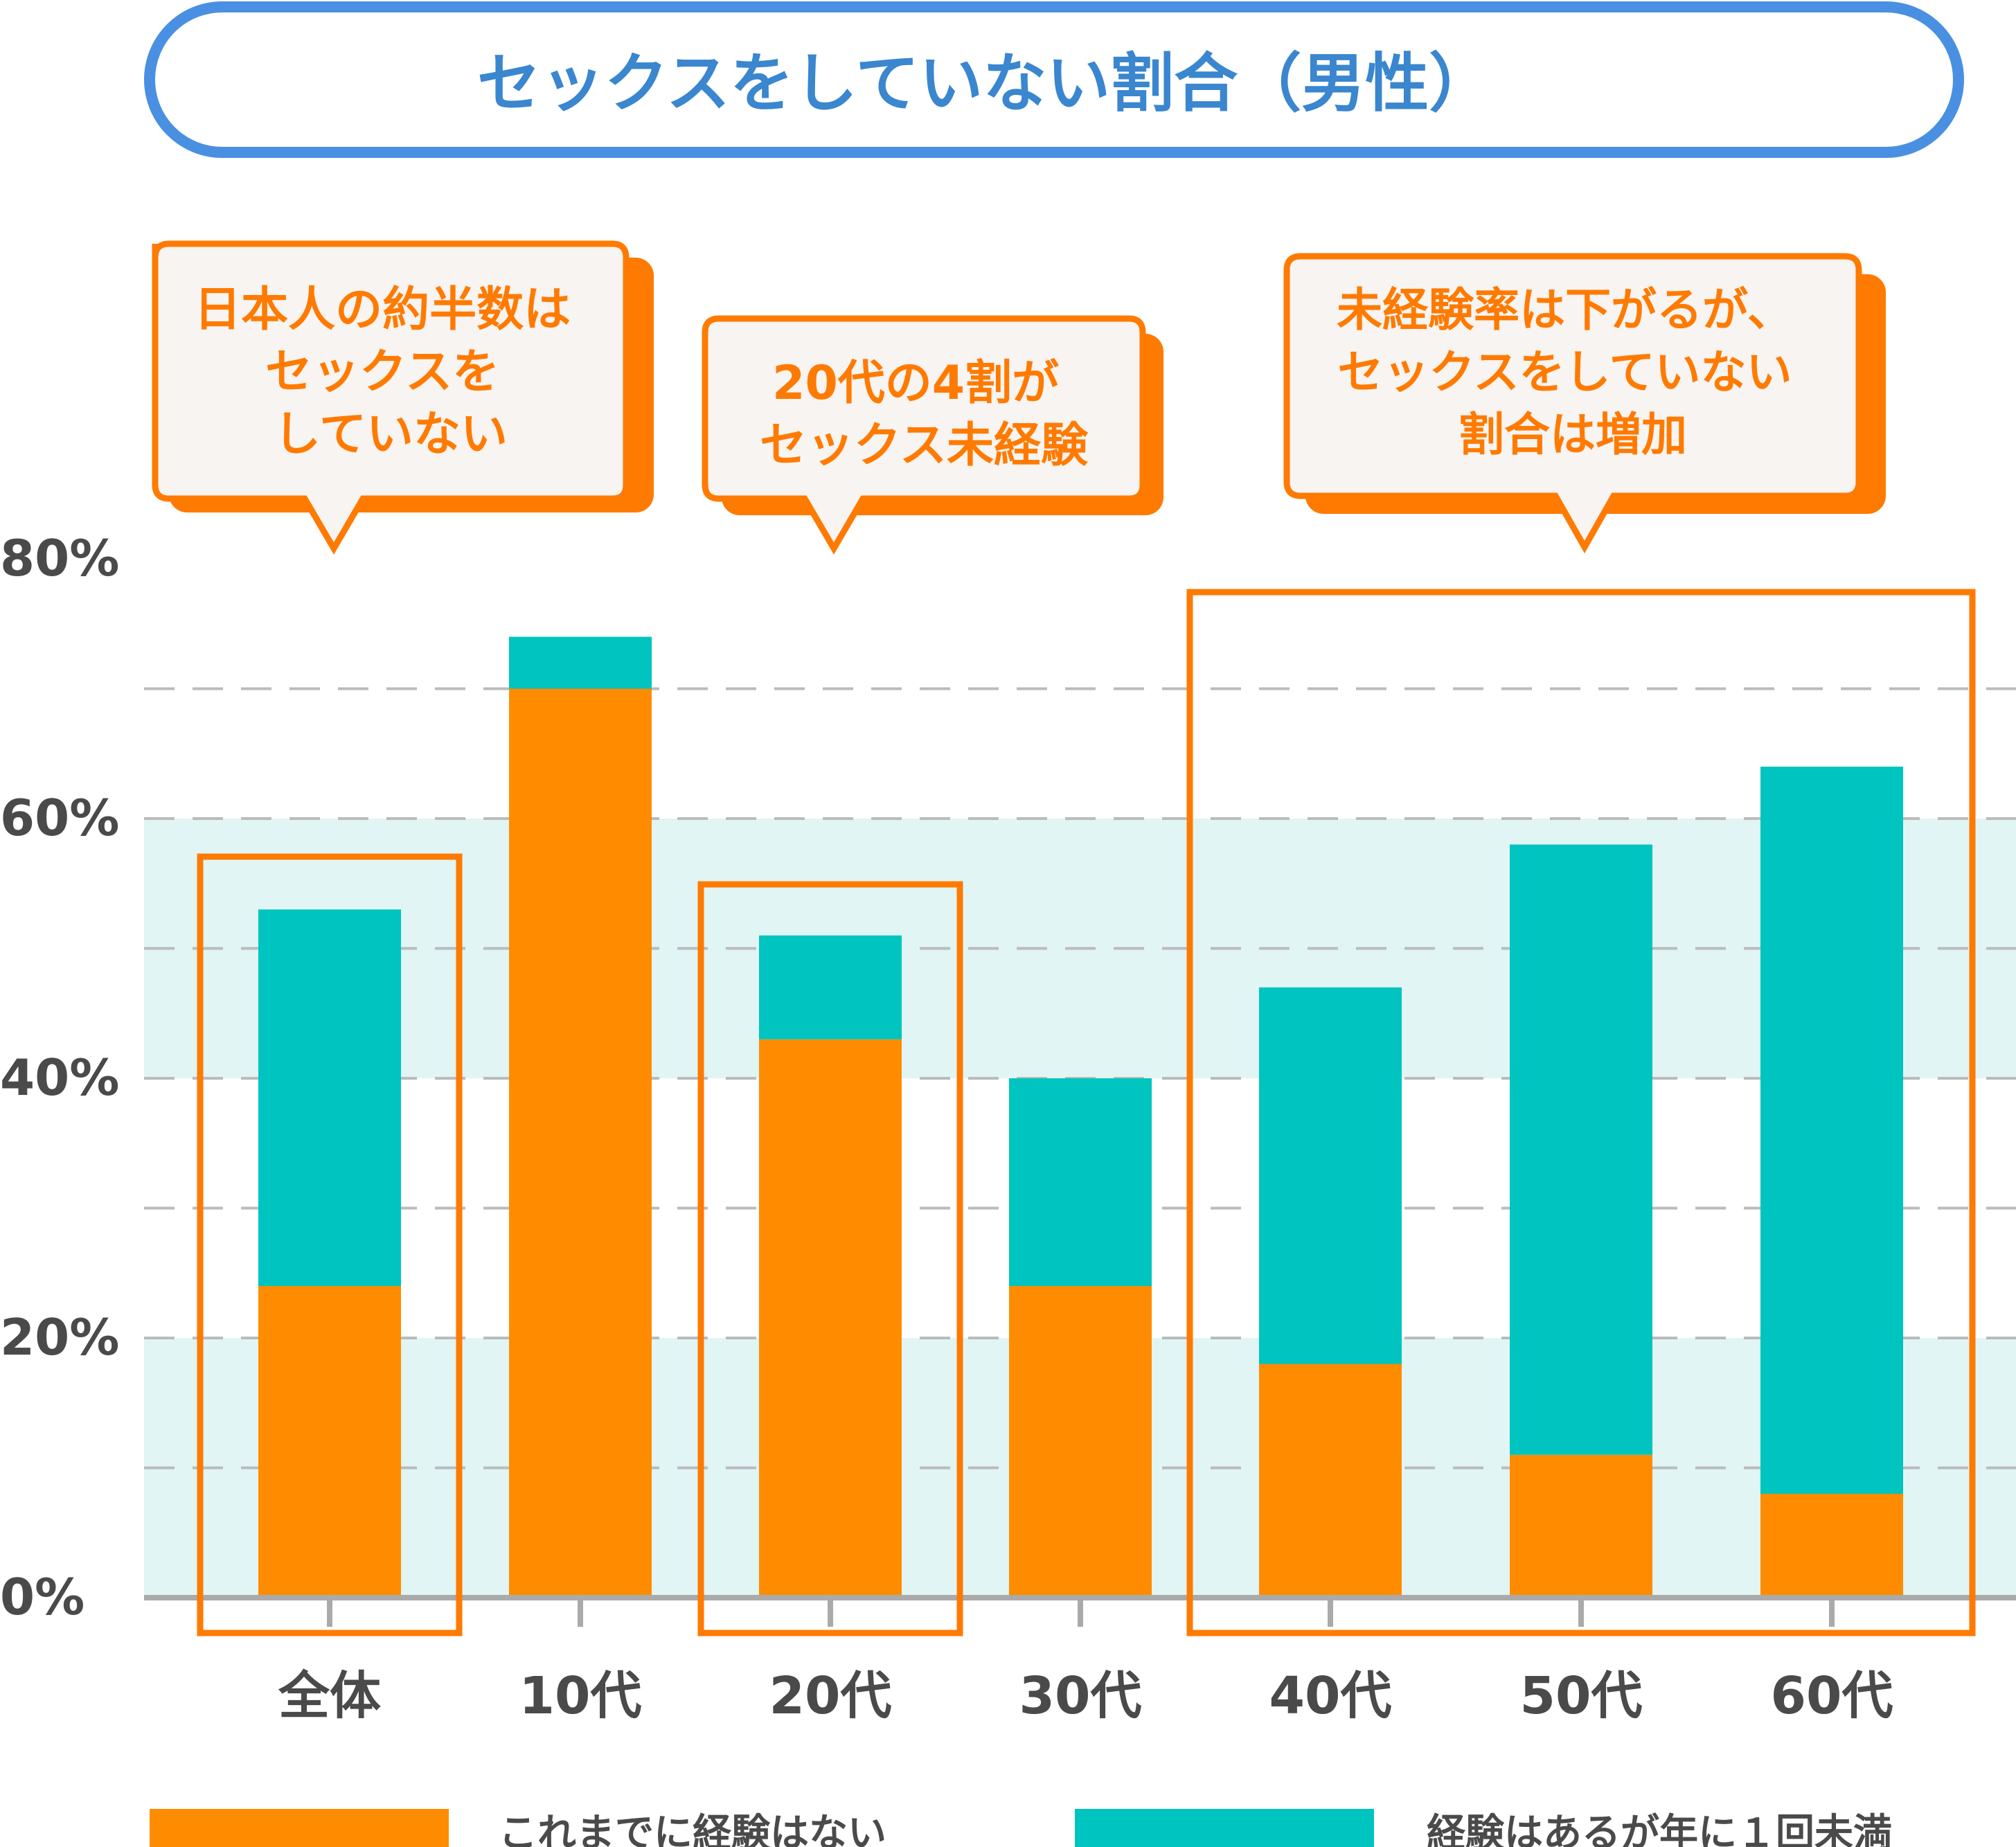 This screenshot has height=1847, width=2016. What do you see at coordinates (831, 1696) in the screenshot?
I see `x-label-2: 20代` at bounding box center [831, 1696].